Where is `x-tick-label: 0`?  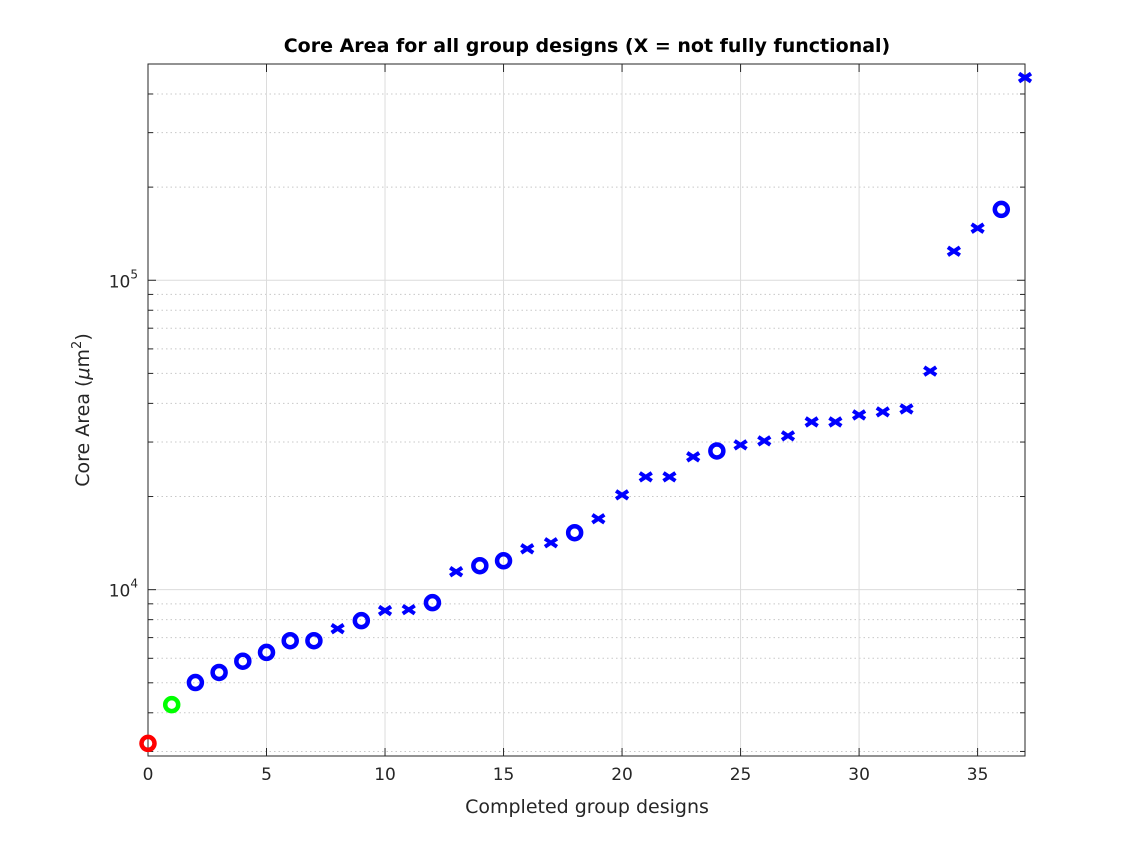 x-tick-label: 0 is located at coordinates (148, 775).